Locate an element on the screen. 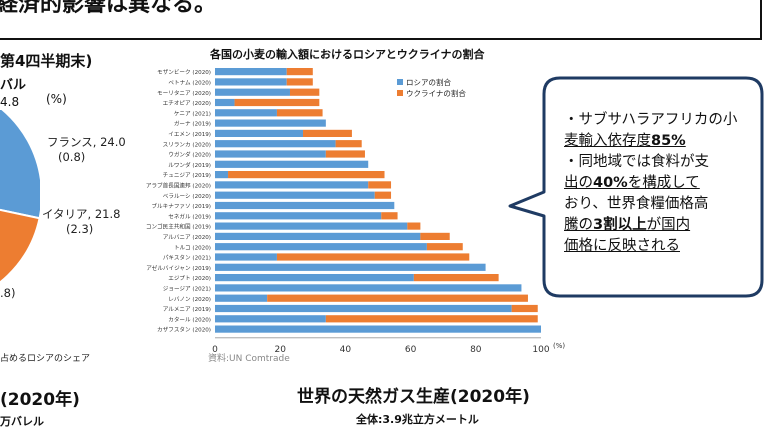  category-label: チュニジア (2019) is located at coordinates (187, 175).